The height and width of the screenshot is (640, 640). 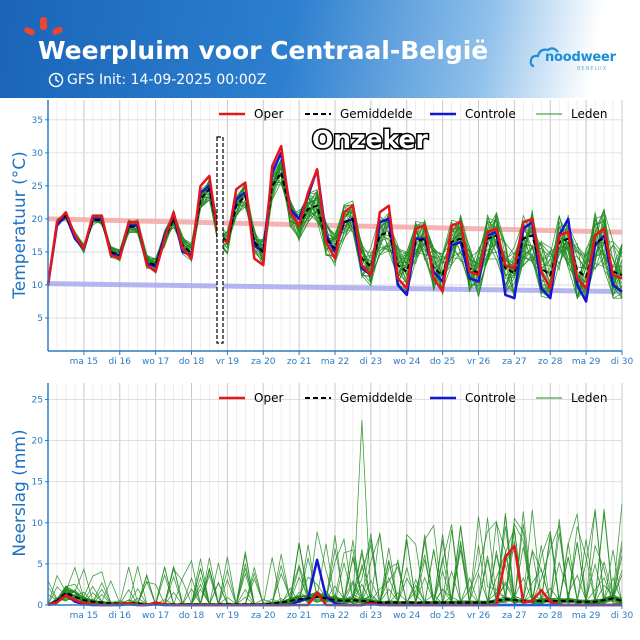 I want to click on temperature-legend: Oper Gemiddelde Controle Leden, so click(x=413, y=114).